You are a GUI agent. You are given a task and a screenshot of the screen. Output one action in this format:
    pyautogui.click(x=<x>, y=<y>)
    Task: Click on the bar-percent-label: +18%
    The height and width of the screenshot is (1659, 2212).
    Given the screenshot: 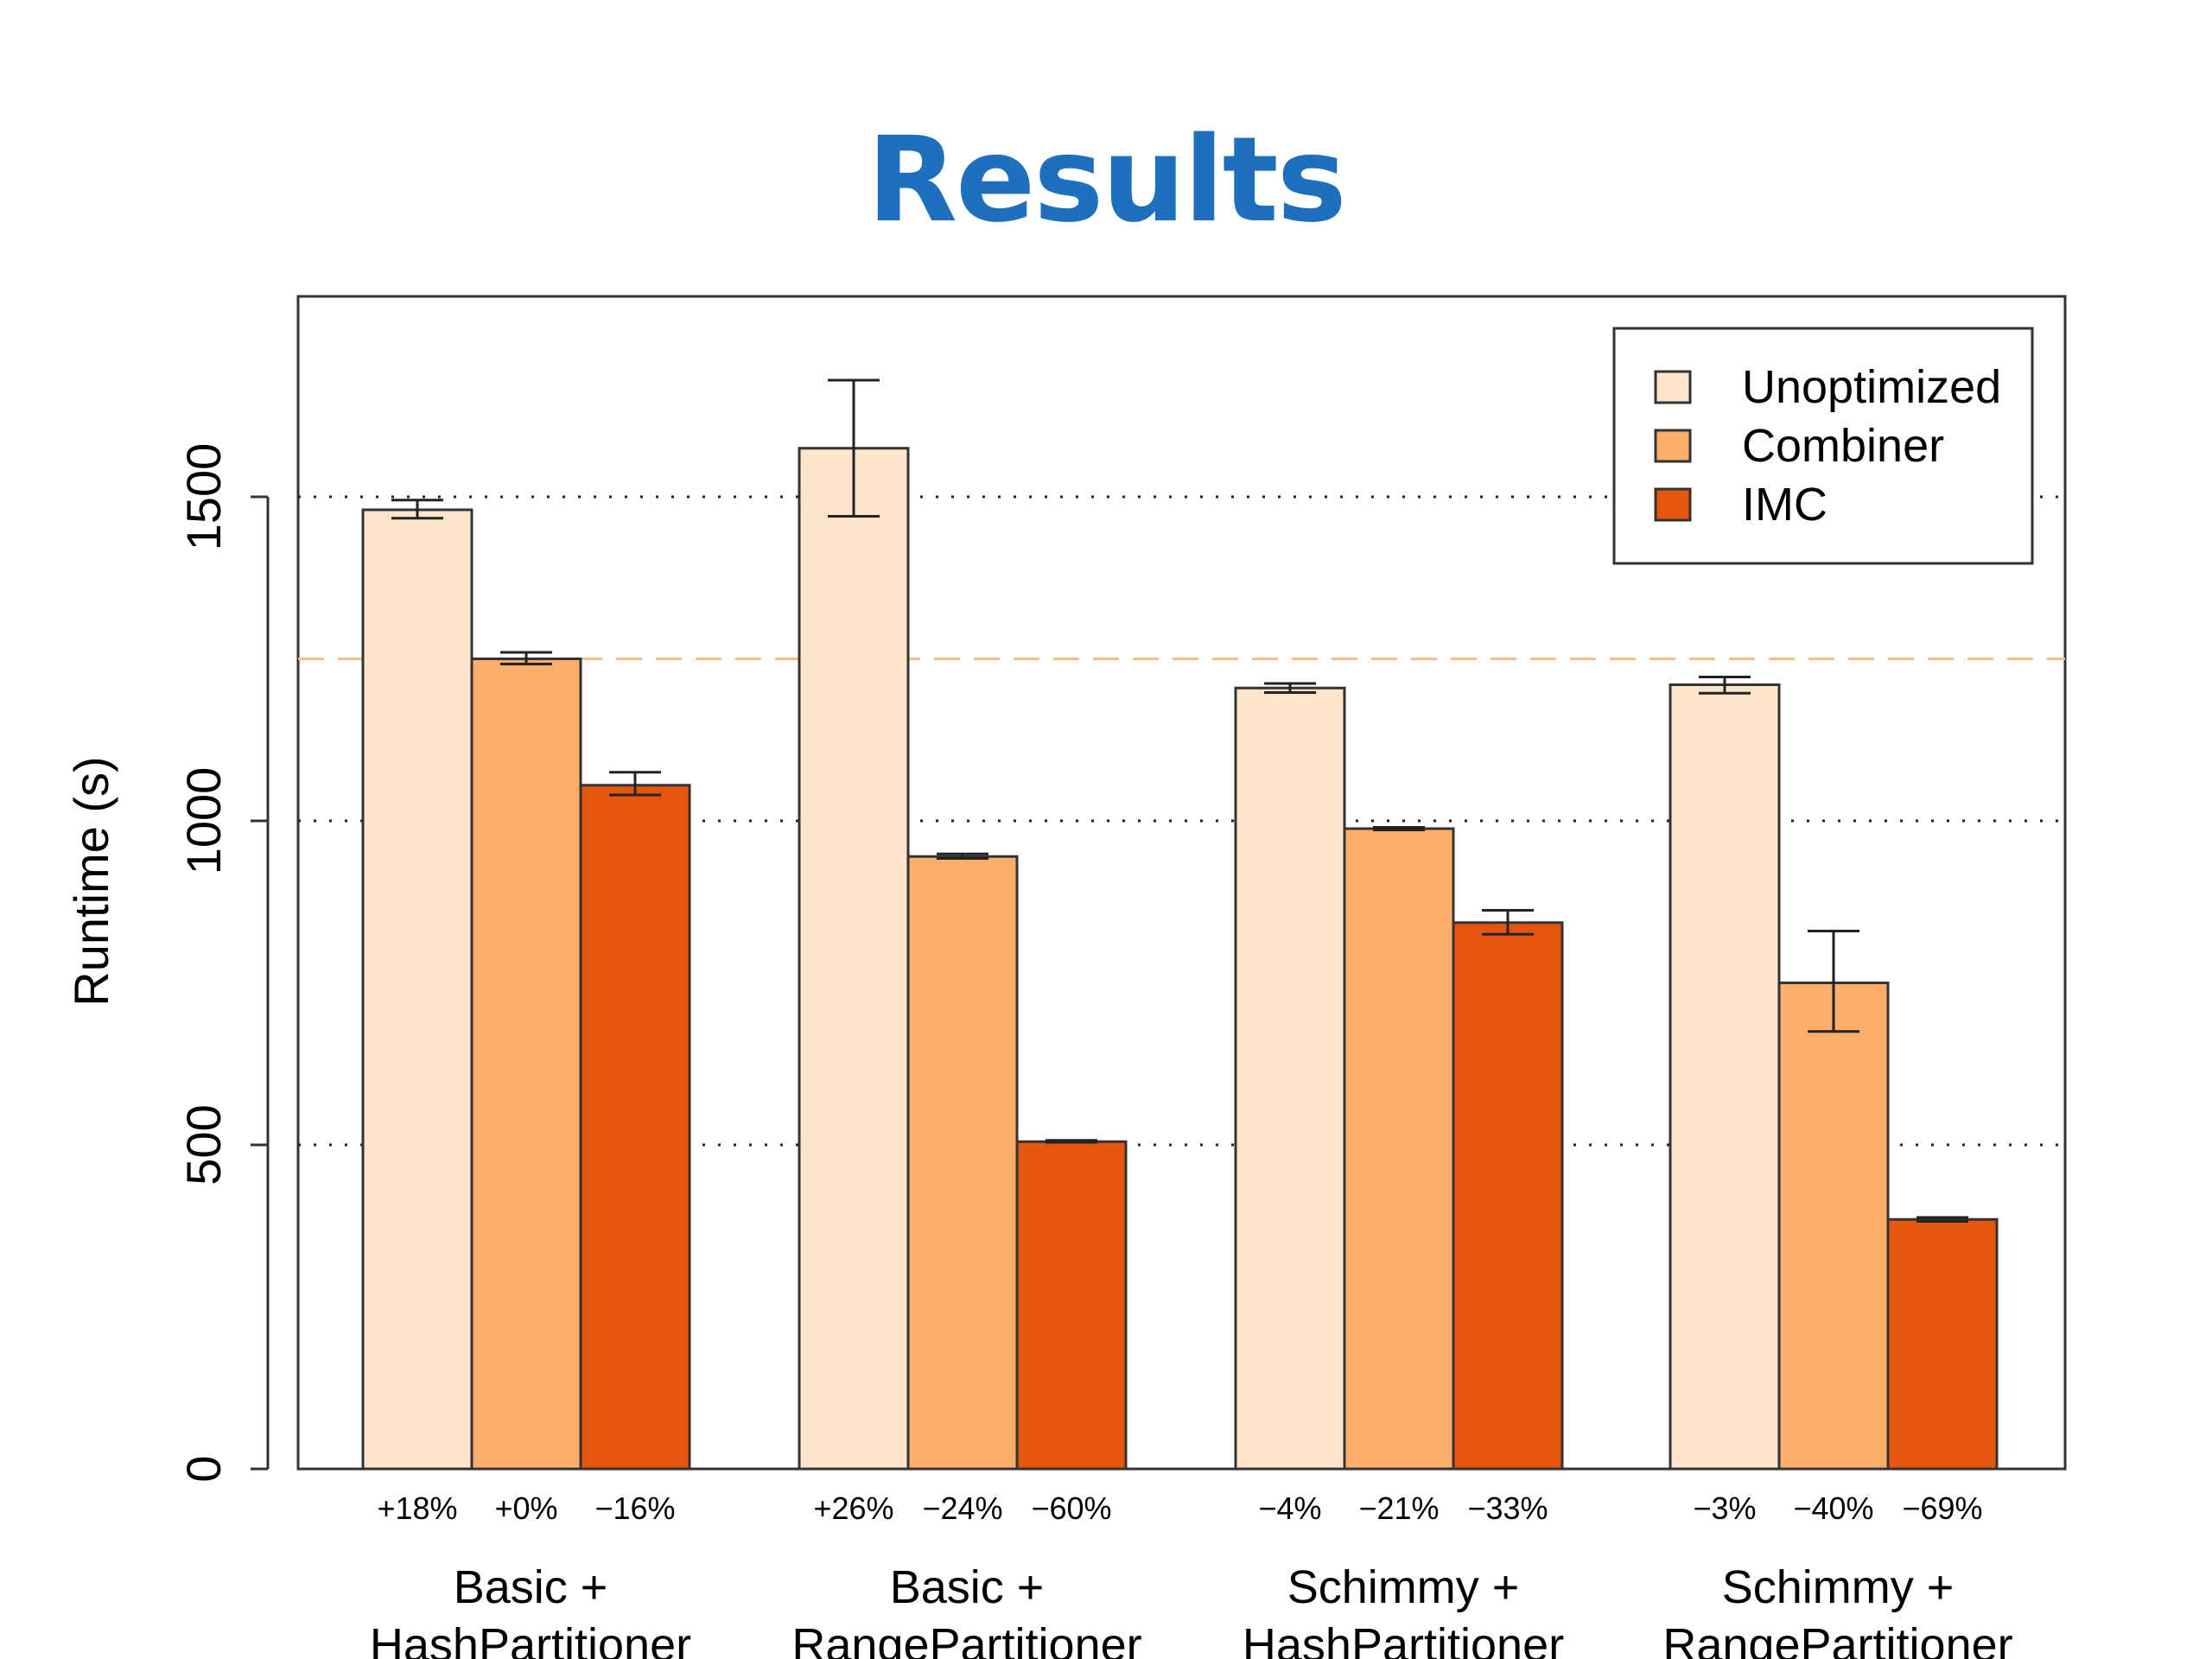 What is the action you would take?
    pyautogui.click(x=417, y=1508)
    